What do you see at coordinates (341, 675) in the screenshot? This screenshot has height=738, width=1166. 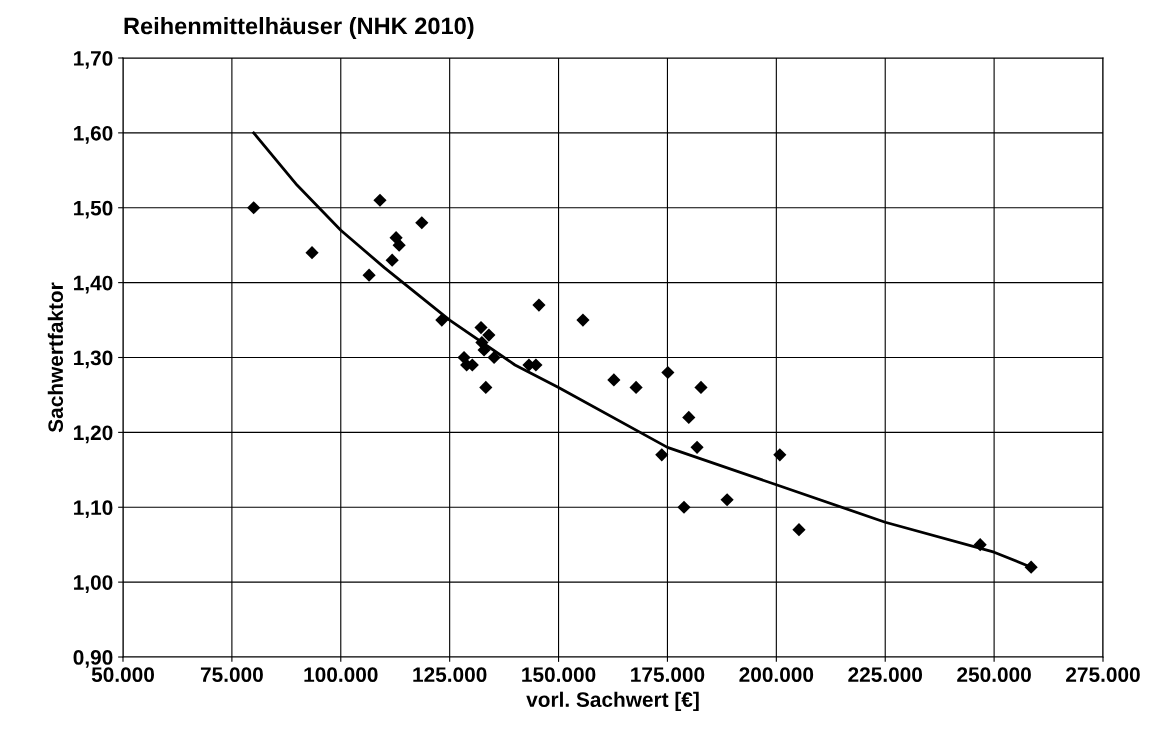 I see `x-tick-label: 100.000` at bounding box center [341, 675].